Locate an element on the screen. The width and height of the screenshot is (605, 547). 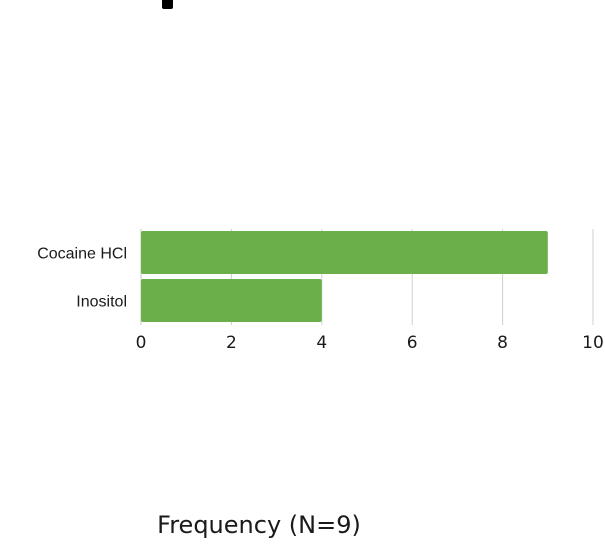
x-tick-10: 10 is located at coordinates (593, 343).